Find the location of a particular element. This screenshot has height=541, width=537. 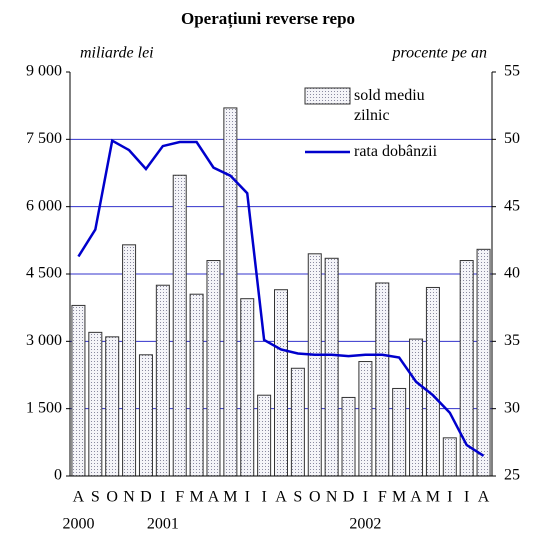

y-tick-label: 3 000 is located at coordinates (44, 340).